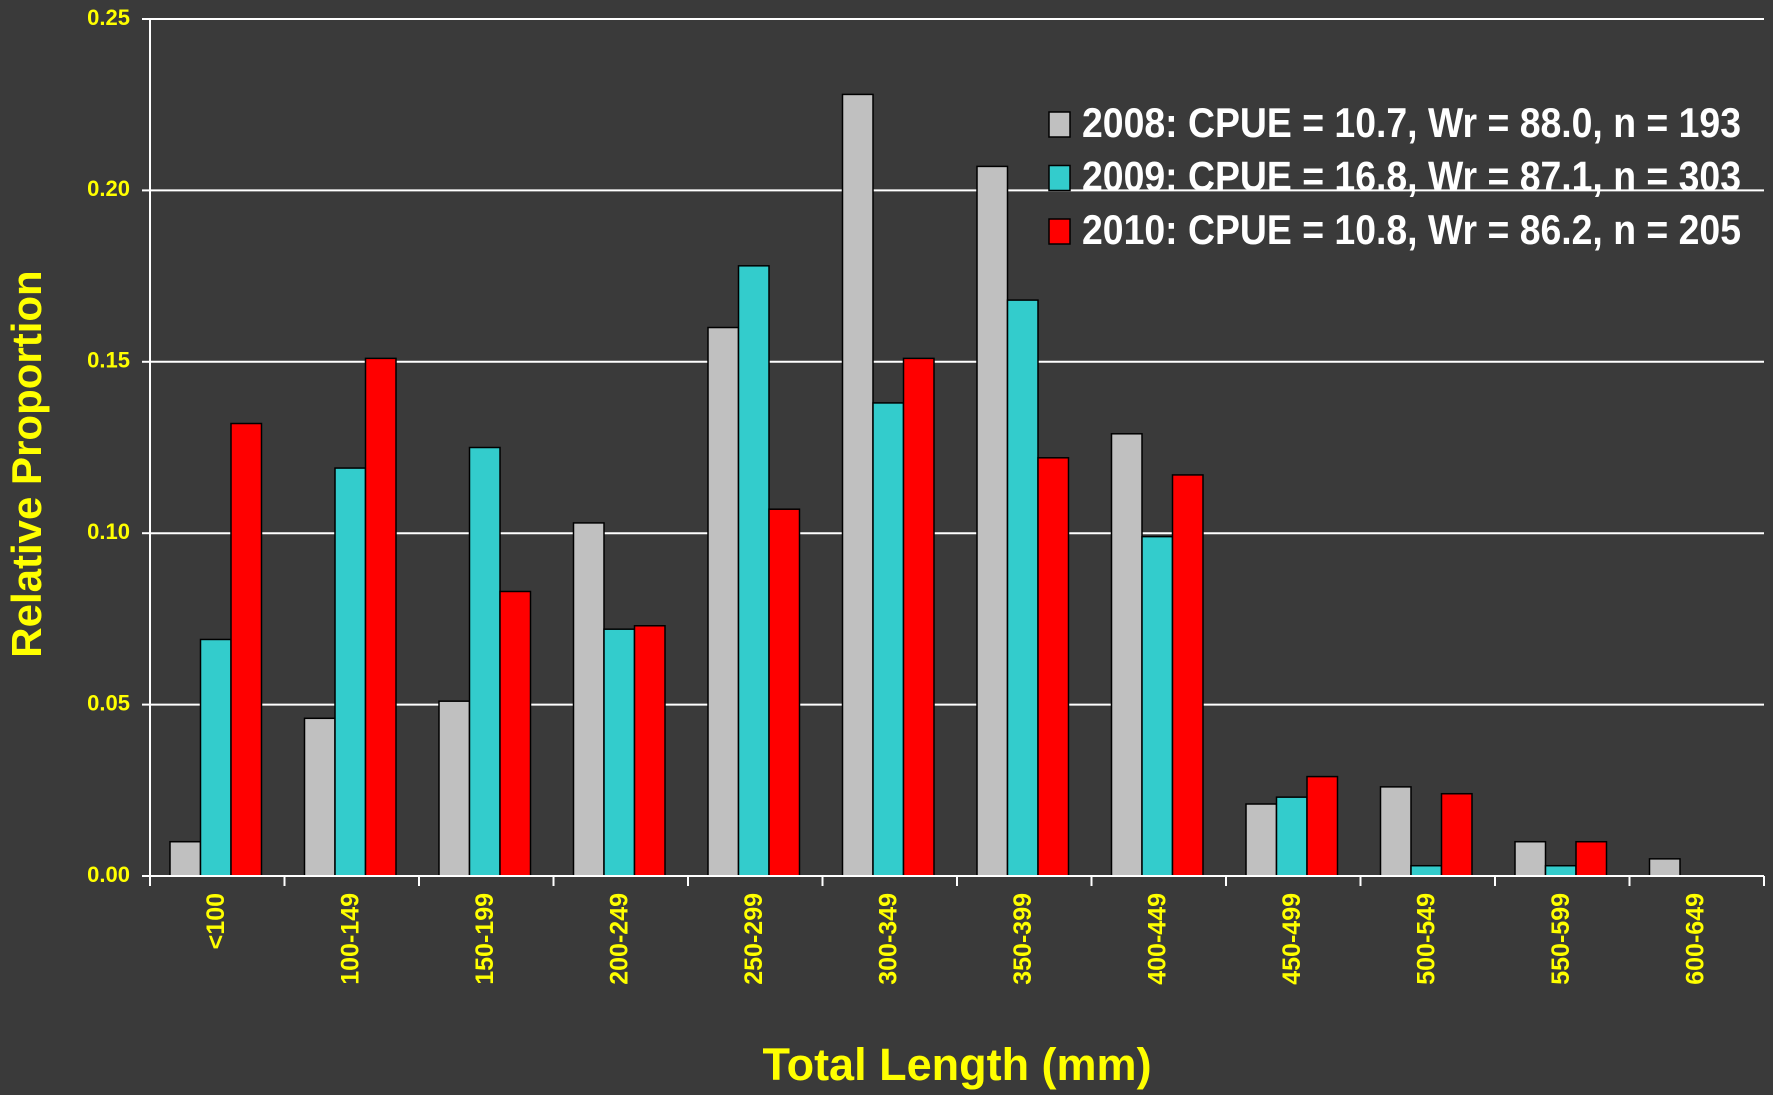  I want to click on x-tick-label: 100-149, so click(350, 939).